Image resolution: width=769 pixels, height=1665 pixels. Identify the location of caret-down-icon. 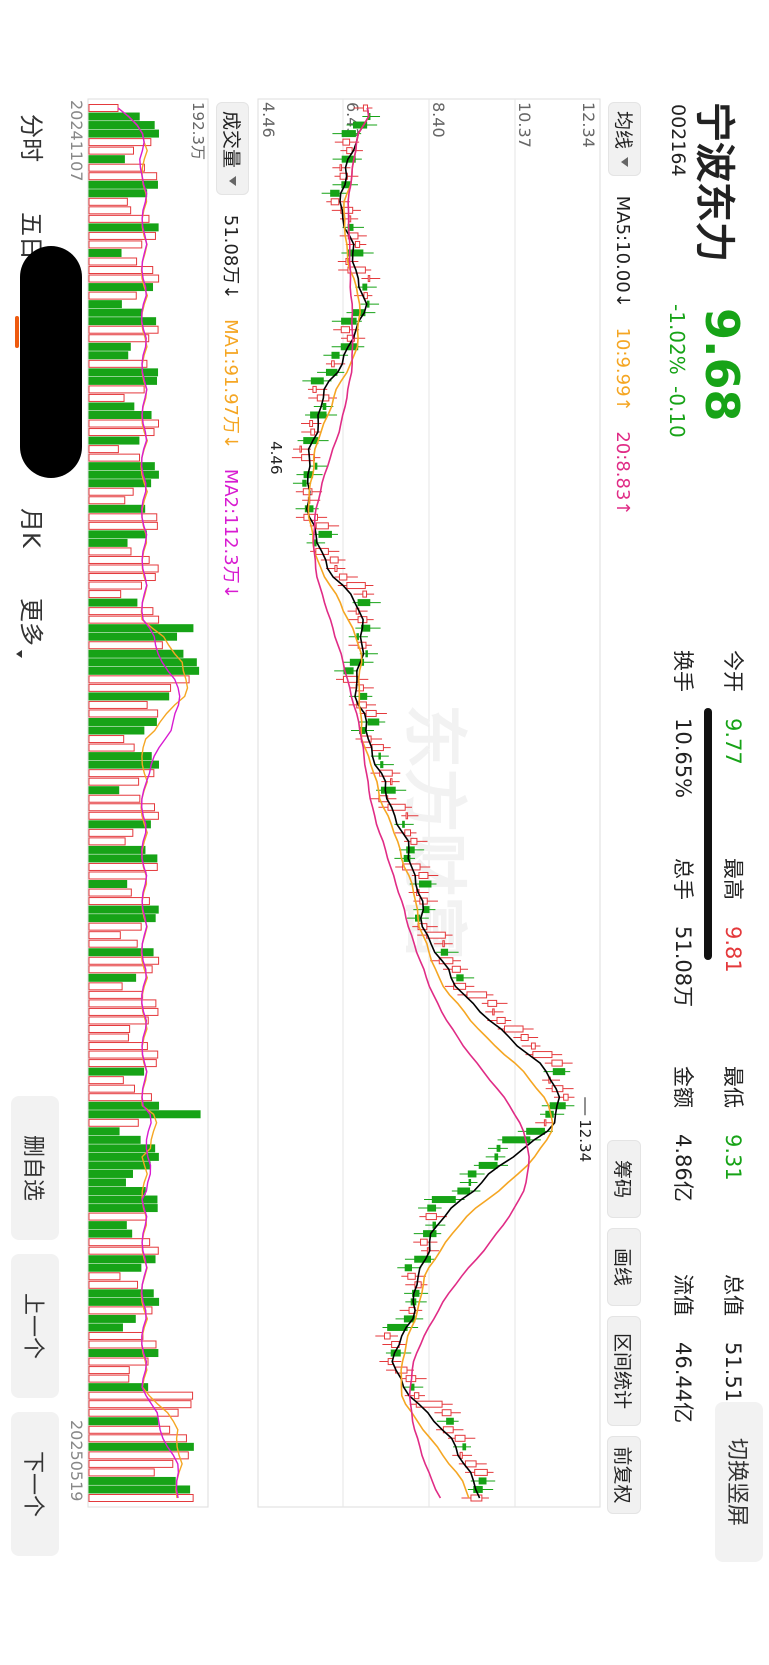
(19, 654).